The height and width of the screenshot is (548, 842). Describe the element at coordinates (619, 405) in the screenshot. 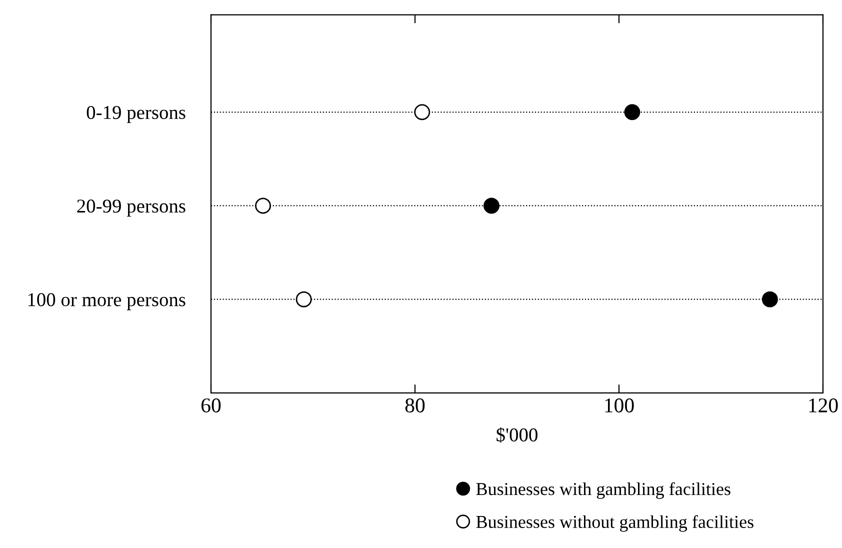

I see `x-tick-label: 100` at that location.